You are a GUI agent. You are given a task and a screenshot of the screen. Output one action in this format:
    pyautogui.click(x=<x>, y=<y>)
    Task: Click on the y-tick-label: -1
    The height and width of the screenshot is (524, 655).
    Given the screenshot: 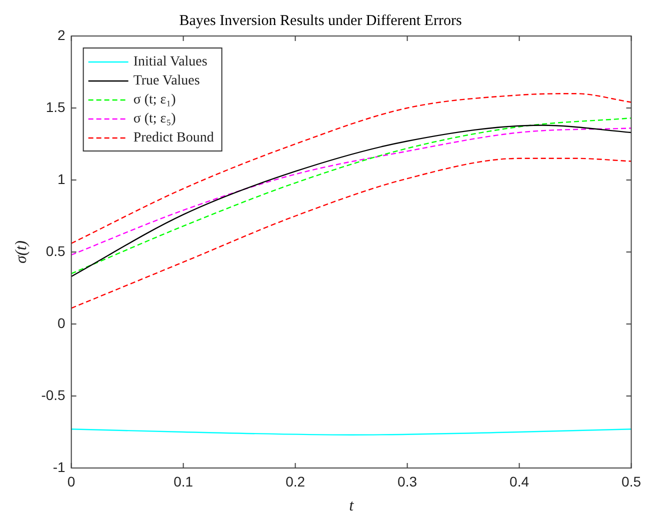 What is the action you would take?
    pyautogui.click(x=59, y=466)
    